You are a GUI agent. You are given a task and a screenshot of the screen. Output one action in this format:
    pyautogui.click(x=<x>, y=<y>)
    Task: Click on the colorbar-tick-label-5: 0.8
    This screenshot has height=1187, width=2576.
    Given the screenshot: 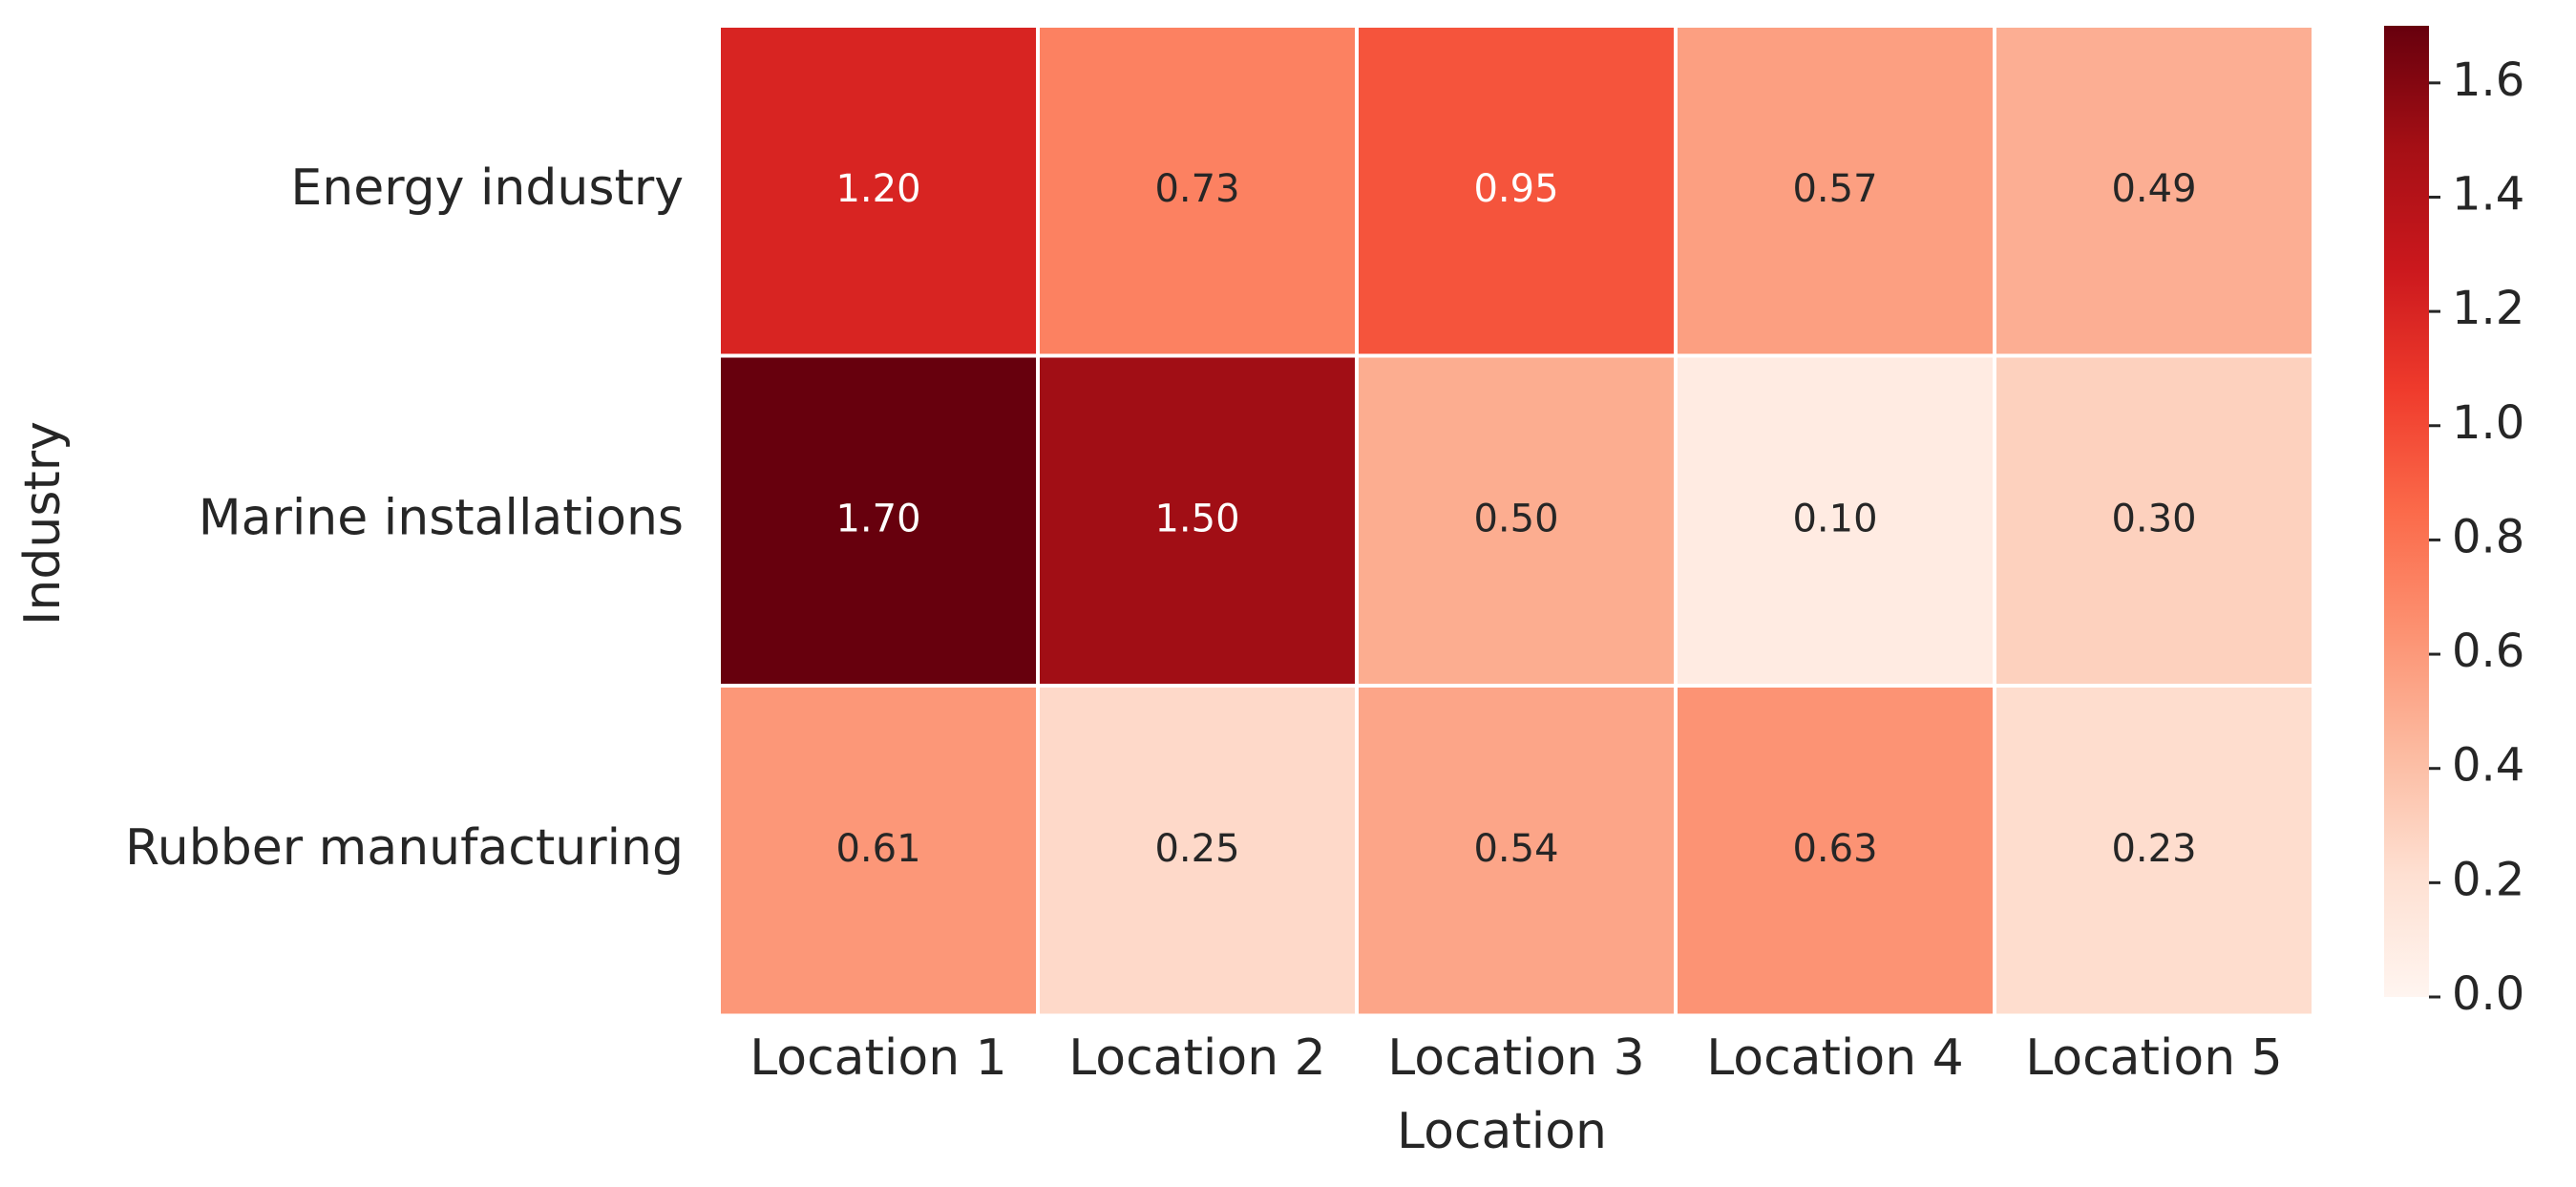 What is the action you would take?
    pyautogui.click(x=2488, y=536)
    